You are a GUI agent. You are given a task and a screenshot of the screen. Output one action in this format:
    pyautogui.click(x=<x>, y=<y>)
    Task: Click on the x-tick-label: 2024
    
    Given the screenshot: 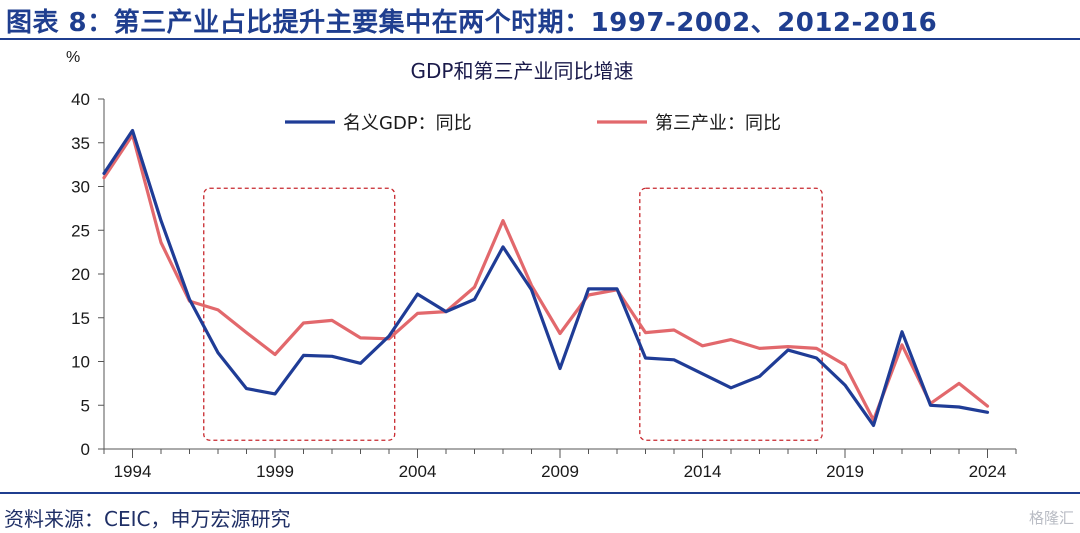 What is the action you would take?
    pyautogui.click(x=988, y=471)
    